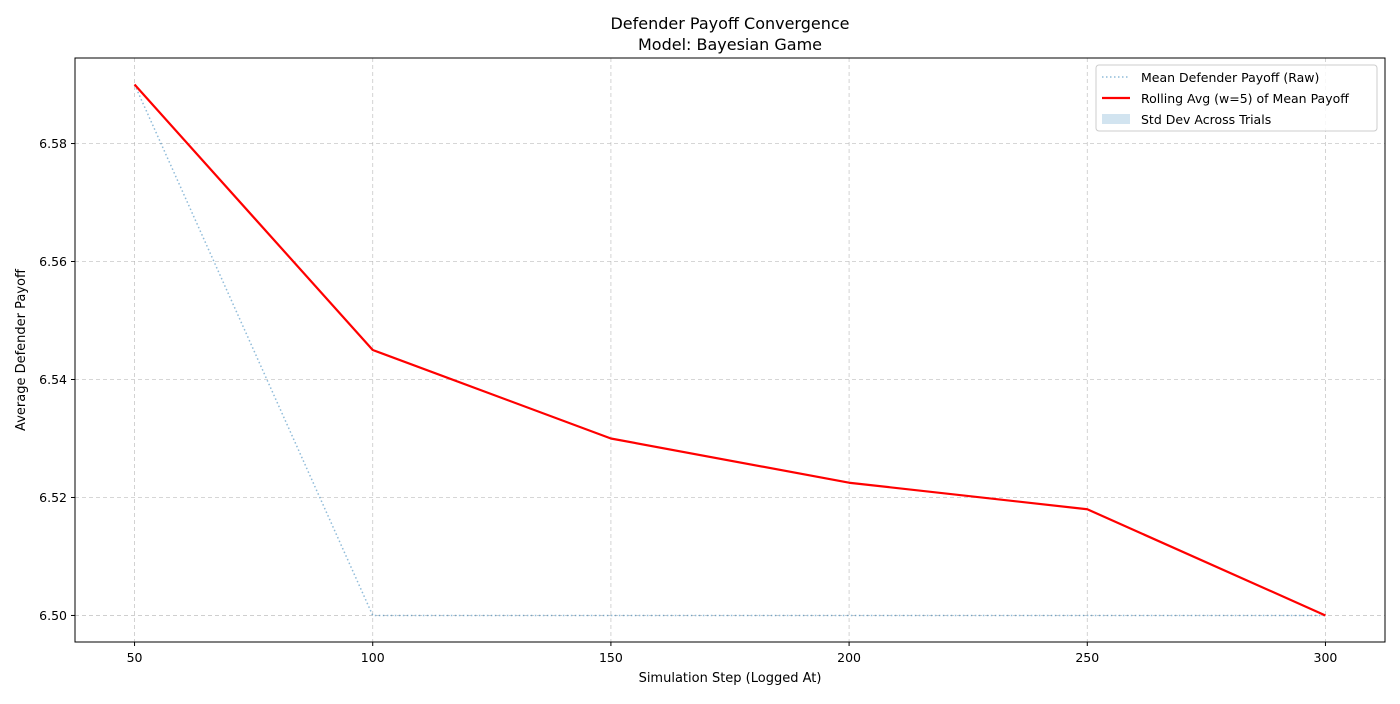 Image resolution: width=1400 pixels, height=704 pixels. What do you see at coordinates (373, 657) in the screenshot?
I see `x-tick-label: 100` at bounding box center [373, 657].